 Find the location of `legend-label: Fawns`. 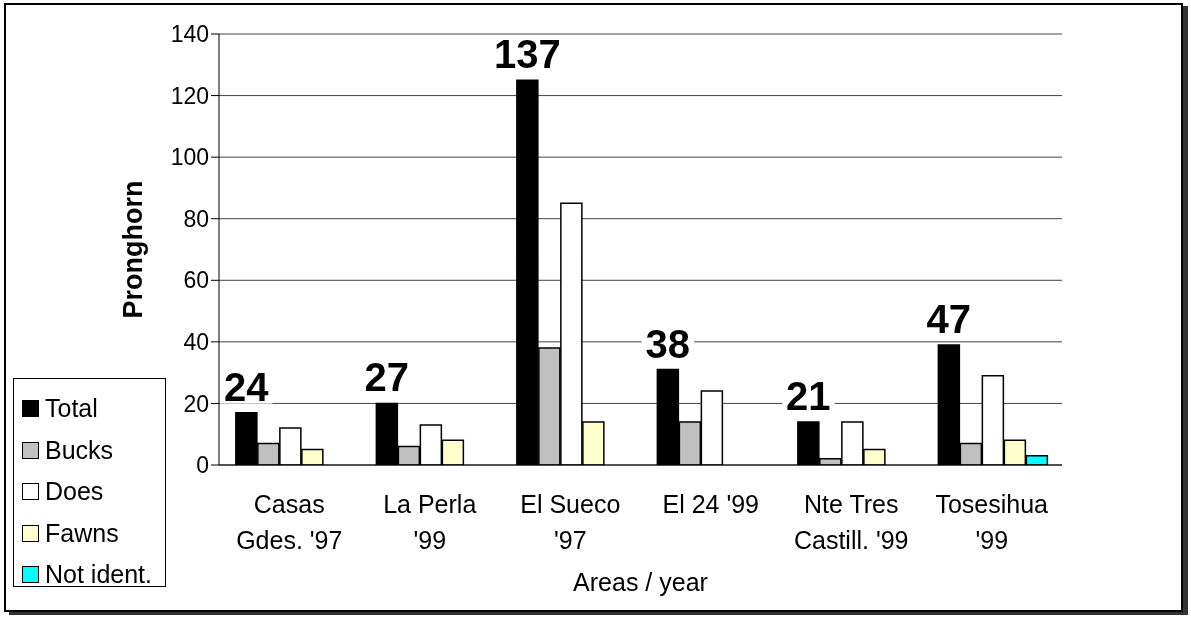

legend-label: Fawns is located at coordinates (82, 533).